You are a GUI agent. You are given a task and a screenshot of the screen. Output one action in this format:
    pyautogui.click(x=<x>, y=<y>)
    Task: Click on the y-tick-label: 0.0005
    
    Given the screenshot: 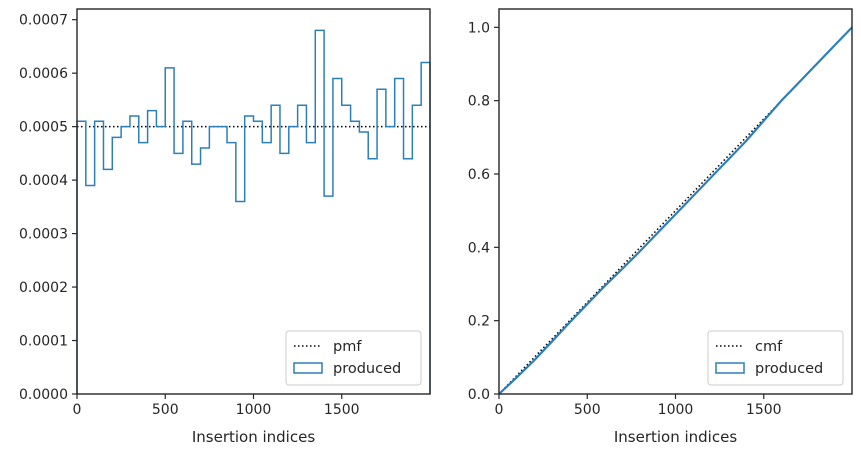 What is the action you would take?
    pyautogui.click(x=43, y=128)
    